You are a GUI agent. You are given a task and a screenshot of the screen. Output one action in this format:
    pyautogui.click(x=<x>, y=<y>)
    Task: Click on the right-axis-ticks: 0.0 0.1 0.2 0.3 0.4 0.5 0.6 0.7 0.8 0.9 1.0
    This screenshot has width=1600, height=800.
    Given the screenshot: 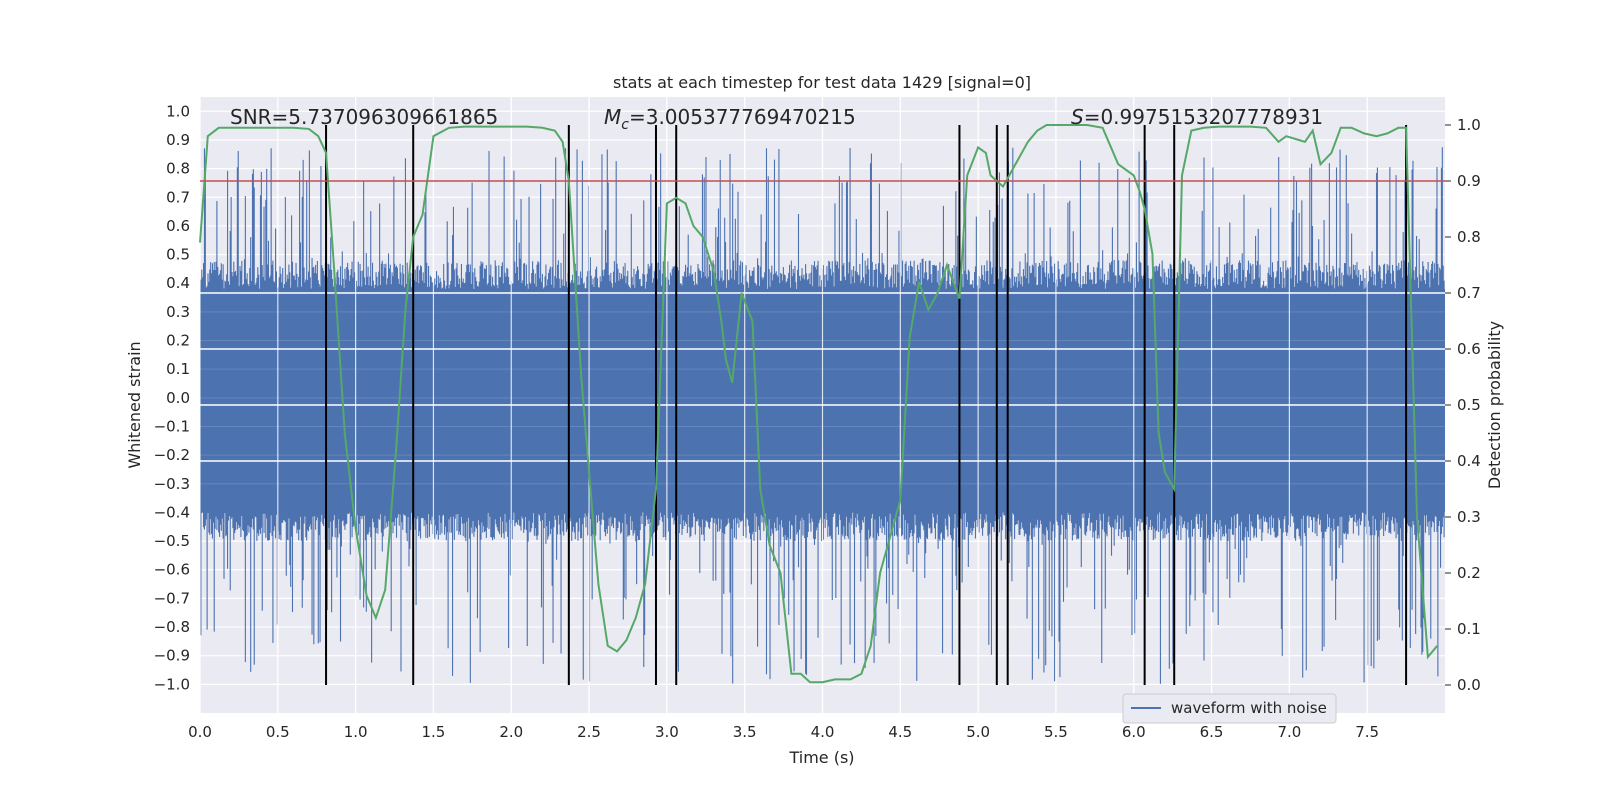 What is the action you would take?
    pyautogui.click(x=1463, y=405)
    